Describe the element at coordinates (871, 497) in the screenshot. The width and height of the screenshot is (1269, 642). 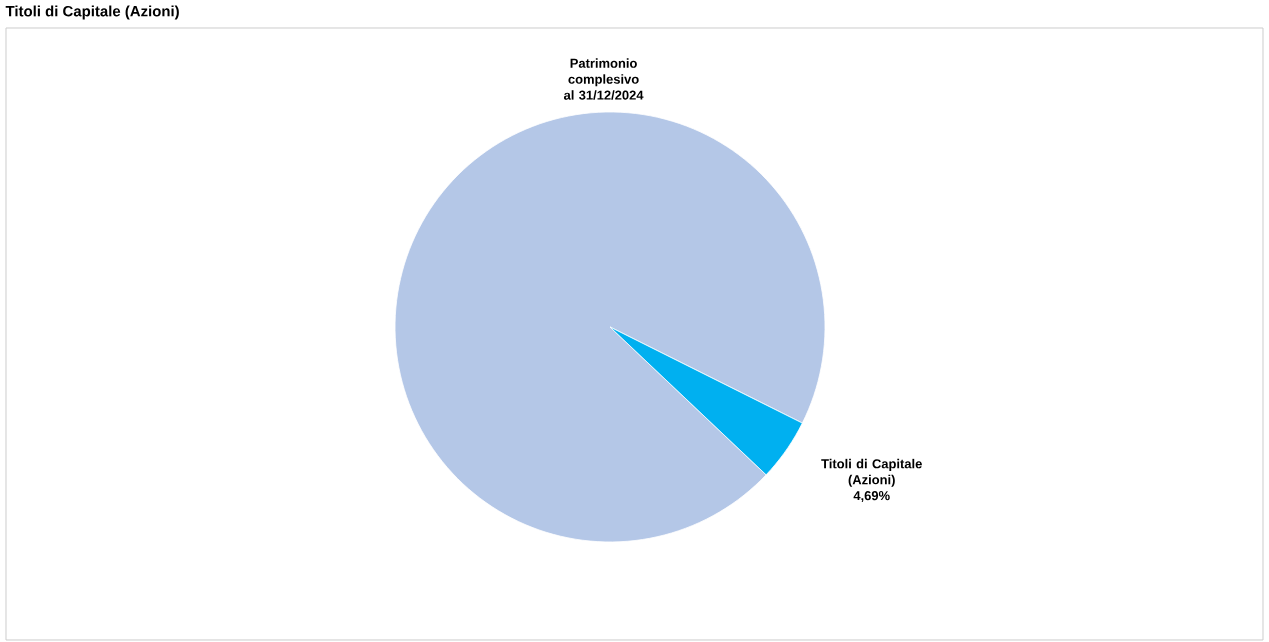
I see `data-label: 4,69%` at that location.